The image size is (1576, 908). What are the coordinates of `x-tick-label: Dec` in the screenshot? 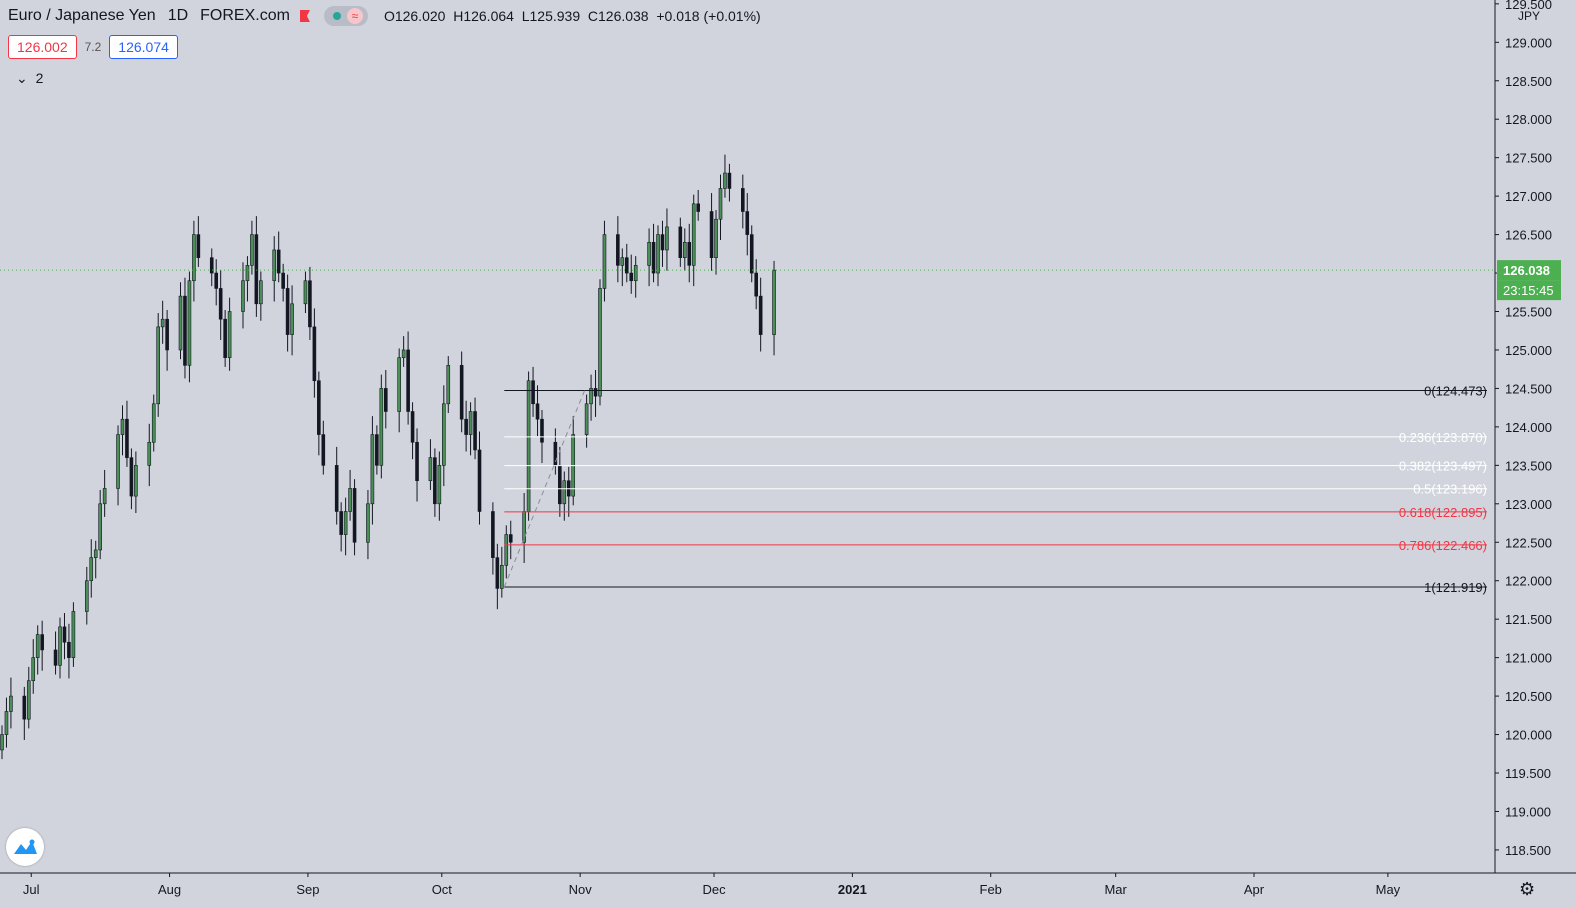 It's located at (714, 889).